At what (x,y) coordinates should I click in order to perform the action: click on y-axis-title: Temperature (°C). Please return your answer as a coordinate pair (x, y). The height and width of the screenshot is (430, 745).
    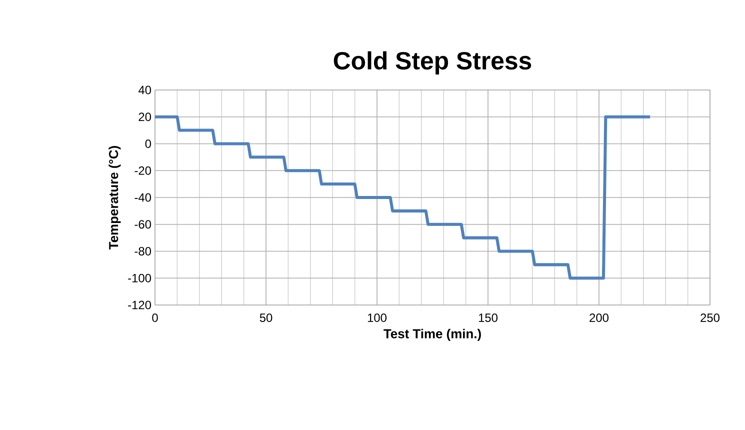
    Looking at the image, I should click on (114, 198).